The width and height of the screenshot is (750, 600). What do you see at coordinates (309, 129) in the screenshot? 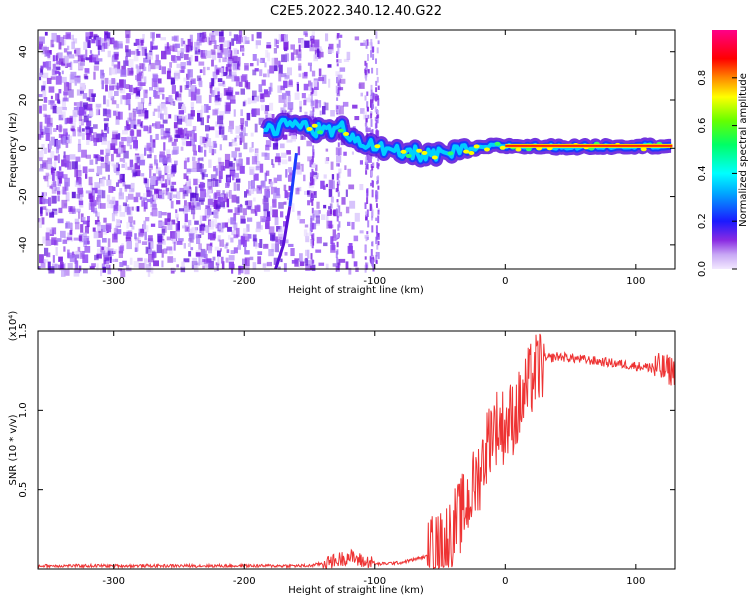
I see `signal-trace-speckle` at bounding box center [309, 129].